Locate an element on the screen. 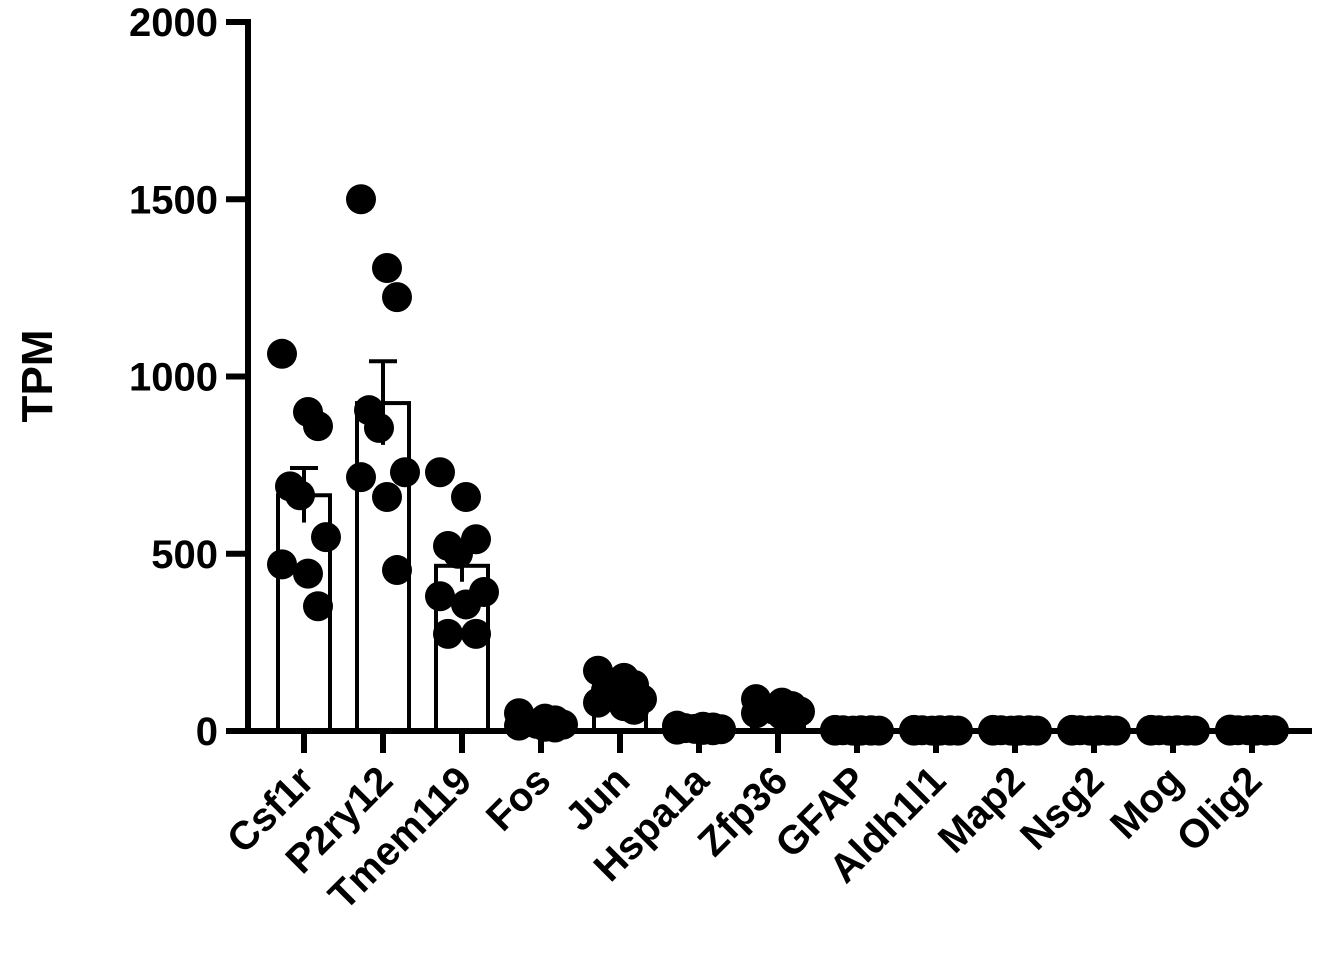  x-tick-label-Fos: Fos is located at coordinates (518, 798).